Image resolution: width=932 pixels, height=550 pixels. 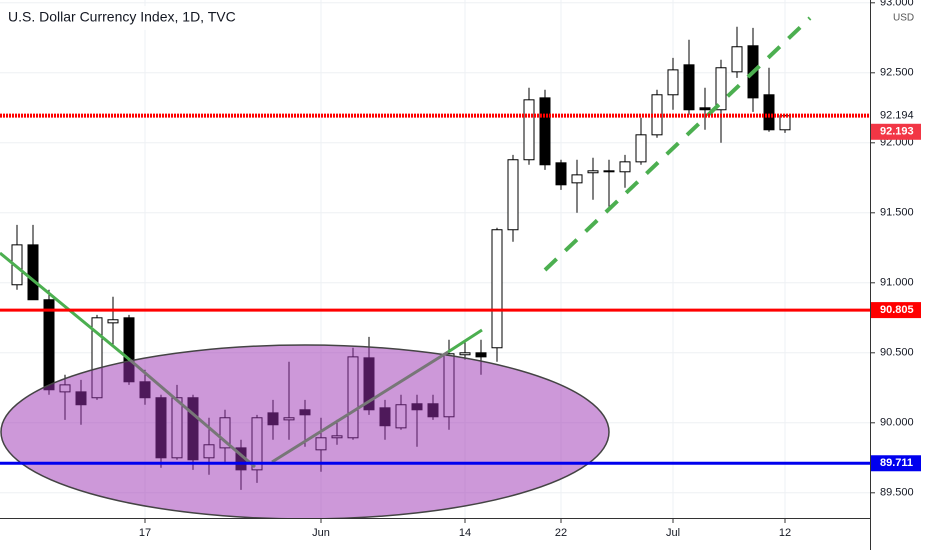 I want to click on x-tick-label: Jun, so click(x=321, y=533).